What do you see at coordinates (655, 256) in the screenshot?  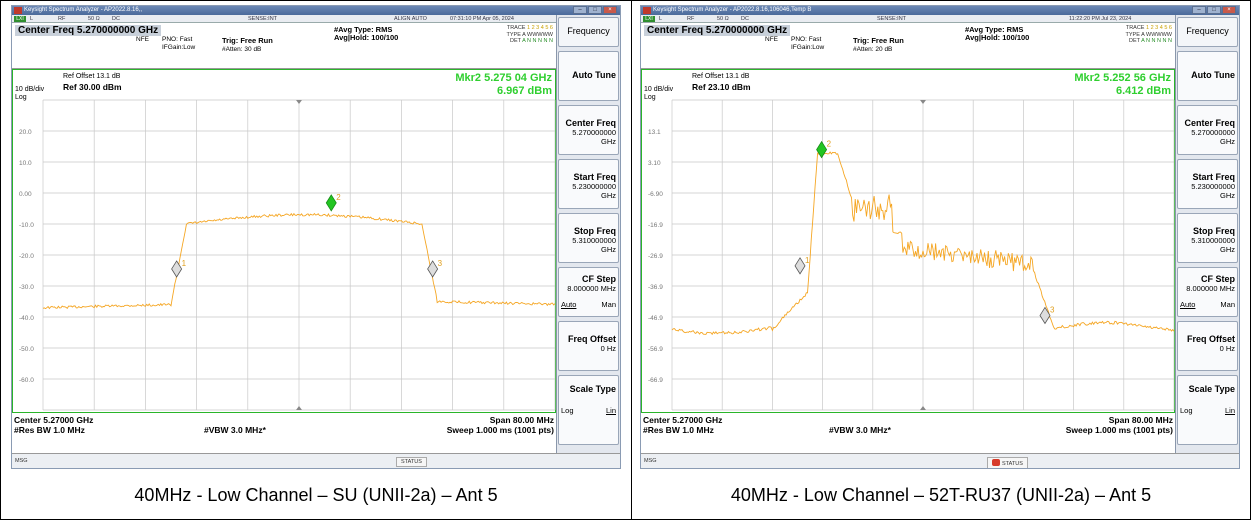 I see `y-tick-label: -26.9` at bounding box center [655, 256].